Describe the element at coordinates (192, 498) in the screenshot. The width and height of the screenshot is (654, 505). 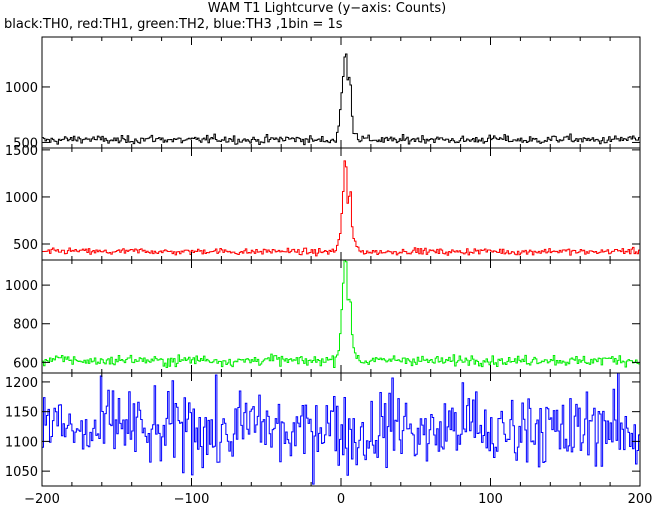
I see `x-tick-label: −100` at that location.